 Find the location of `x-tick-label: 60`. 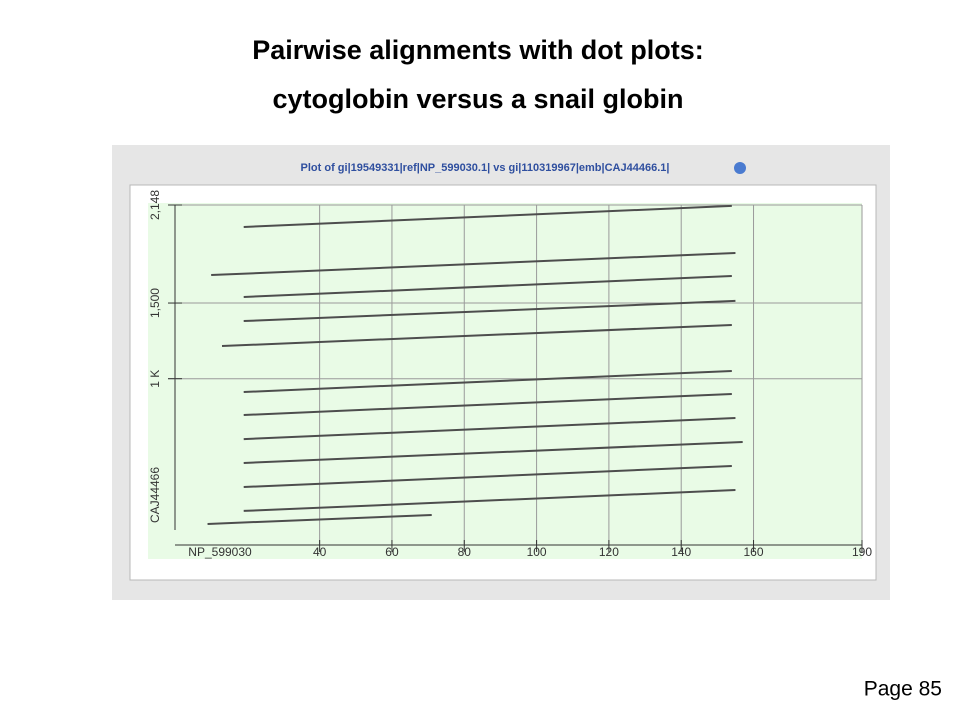

x-tick-label: 60 is located at coordinates (392, 552).